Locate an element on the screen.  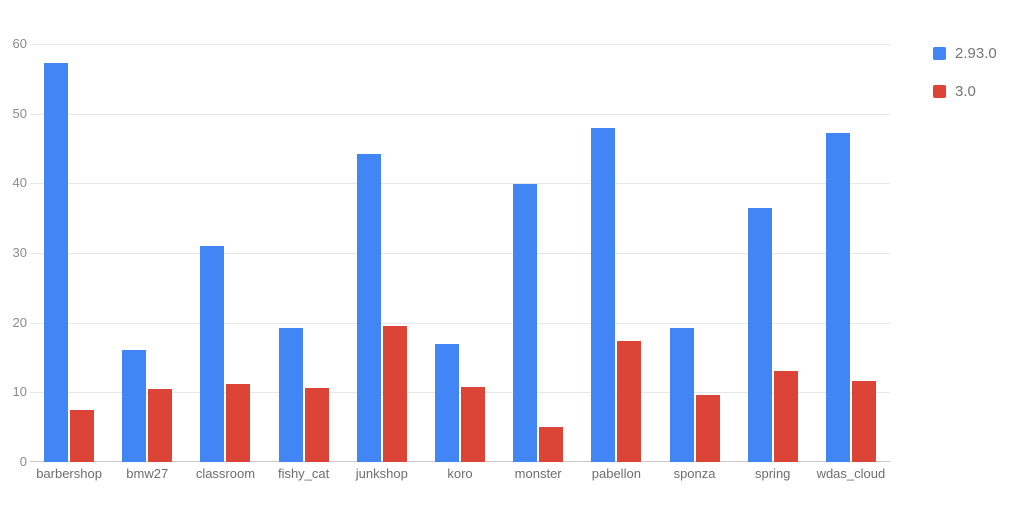
bar-2-93-0-pabellon is located at coordinates (603, 295).